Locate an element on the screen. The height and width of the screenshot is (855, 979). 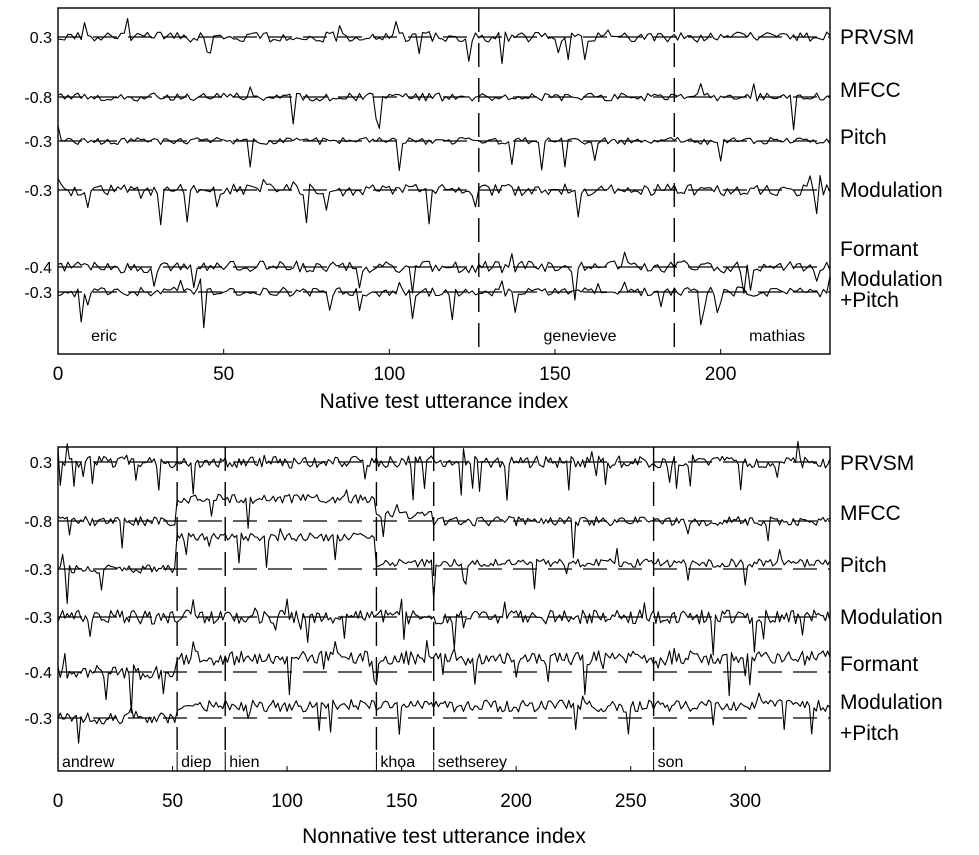
x-tick-label: 300 is located at coordinates (745, 801).